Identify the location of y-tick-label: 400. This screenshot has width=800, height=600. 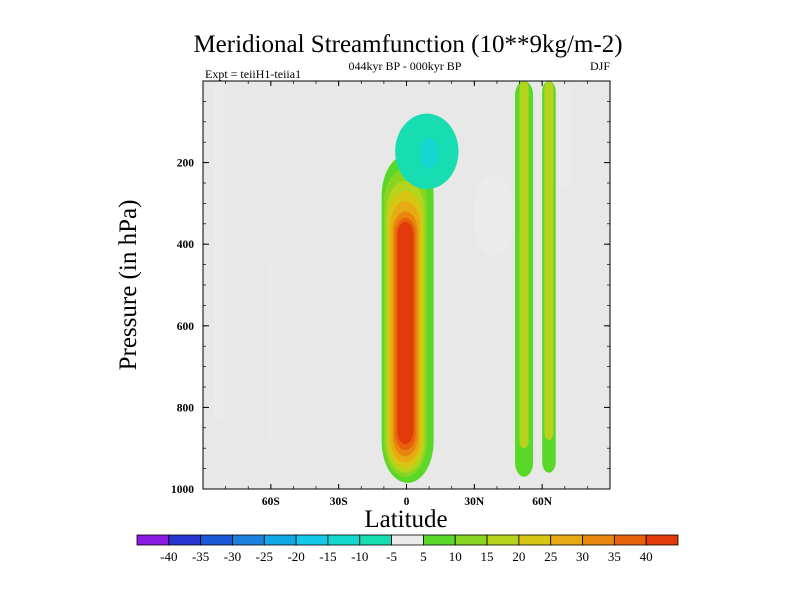
(186, 245).